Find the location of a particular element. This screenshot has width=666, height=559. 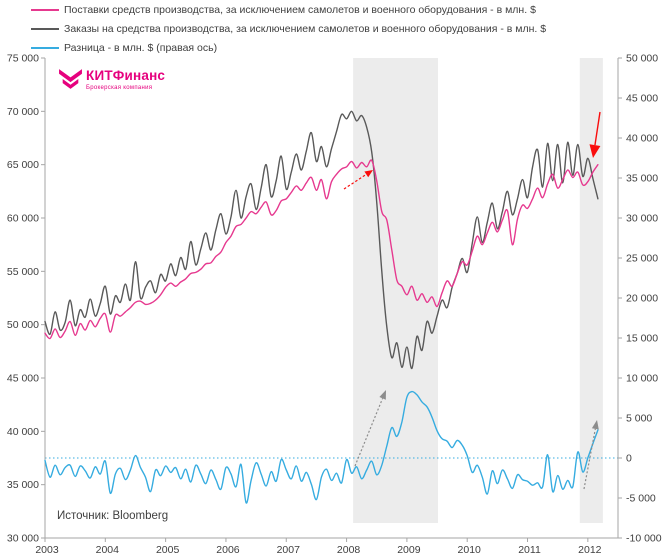

left-axis-tick-label: 40 000 is located at coordinates (23, 432).